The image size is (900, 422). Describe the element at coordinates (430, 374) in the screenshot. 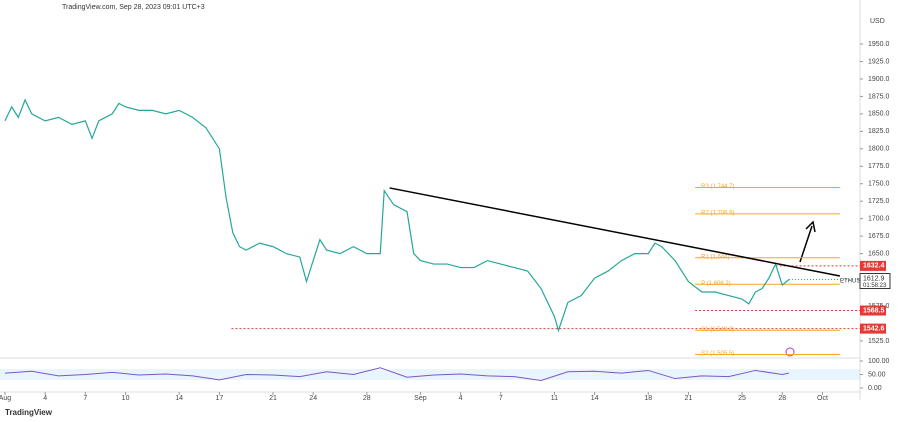

I see `rsi-band` at that location.